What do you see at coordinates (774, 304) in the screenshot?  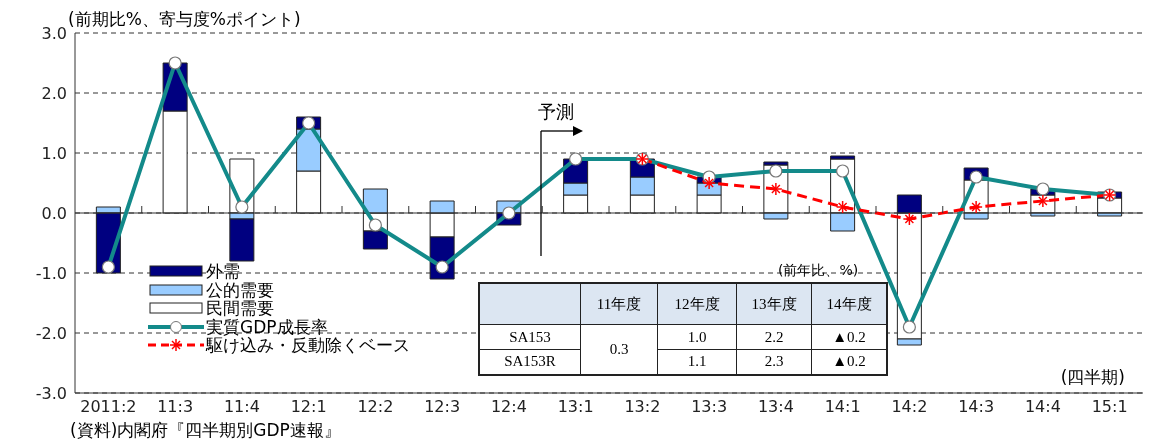 I see `annotation: 13年度` at bounding box center [774, 304].